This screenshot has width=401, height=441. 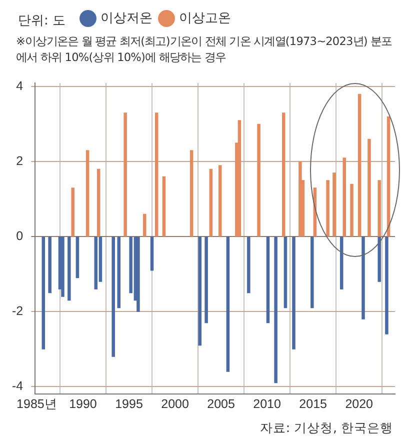 I want to click on y-tick-label: -2, so click(x=18, y=311).